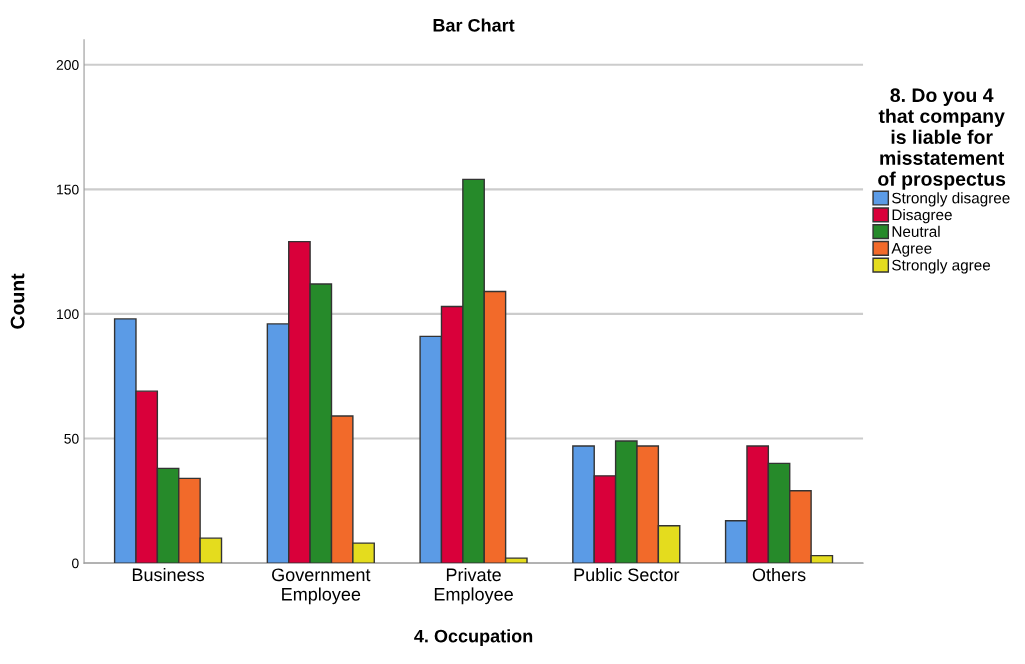 The height and width of the screenshot is (664, 1025). Describe the element at coordinates (941, 266) in the screenshot. I see `legend-label: Strongly agree` at that location.